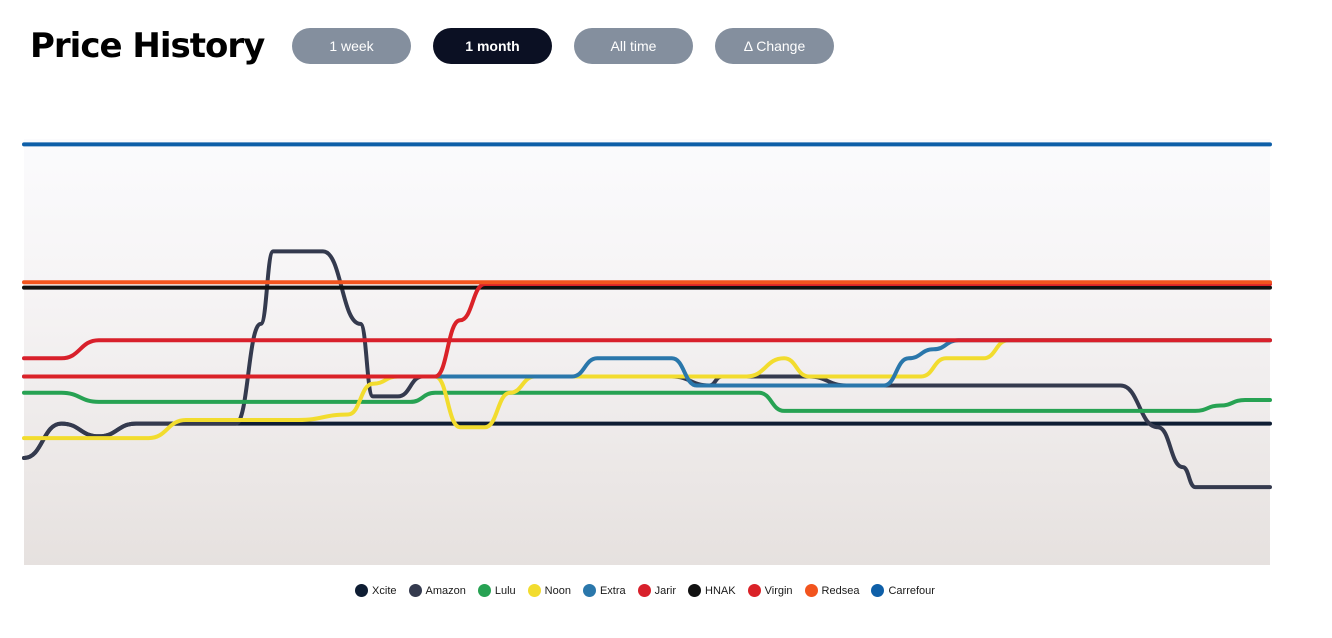 The image size is (1332, 638). Describe the element at coordinates (445, 590) in the screenshot. I see `legend-label: Amazon` at that location.